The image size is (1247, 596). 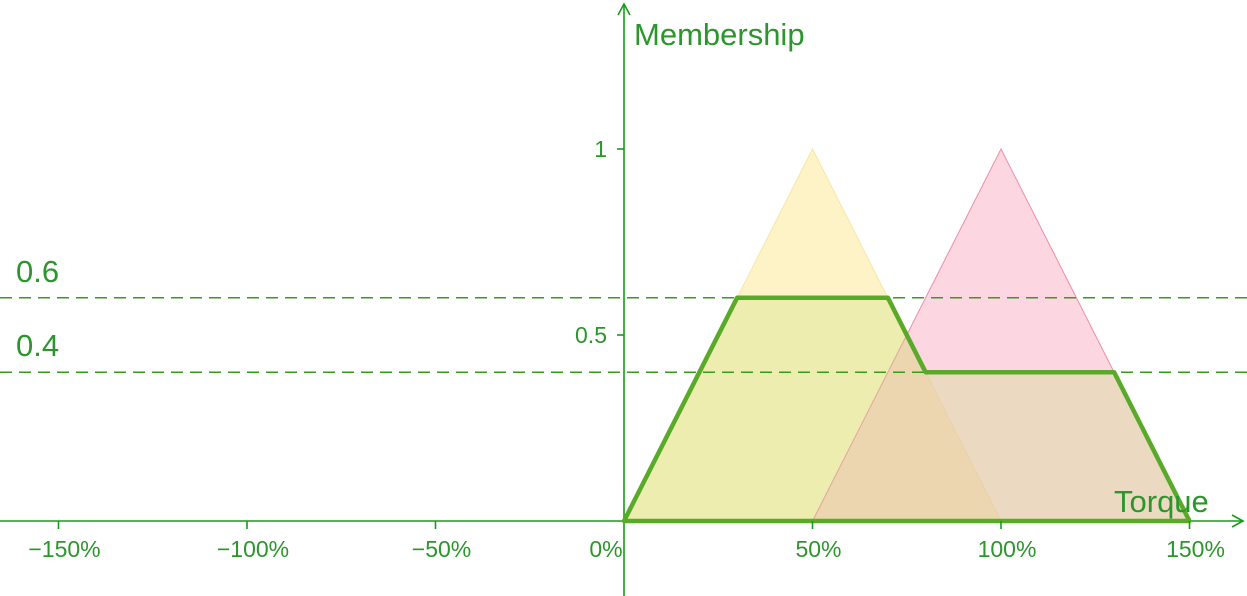 I want to click on y-tick-label: 1, so click(x=600, y=149).